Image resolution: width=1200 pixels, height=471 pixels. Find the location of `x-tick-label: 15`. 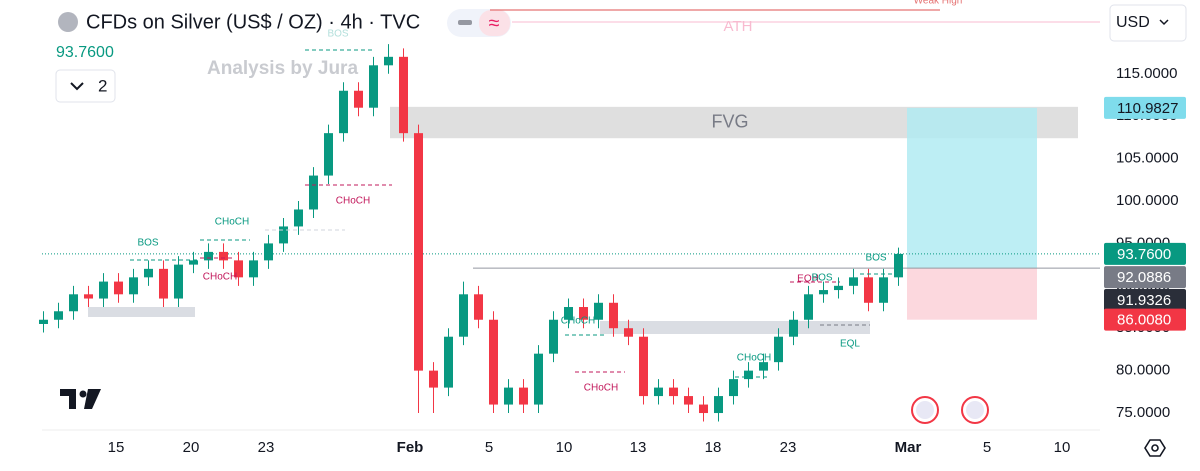

x-tick-label: 15 is located at coordinates (116, 447).